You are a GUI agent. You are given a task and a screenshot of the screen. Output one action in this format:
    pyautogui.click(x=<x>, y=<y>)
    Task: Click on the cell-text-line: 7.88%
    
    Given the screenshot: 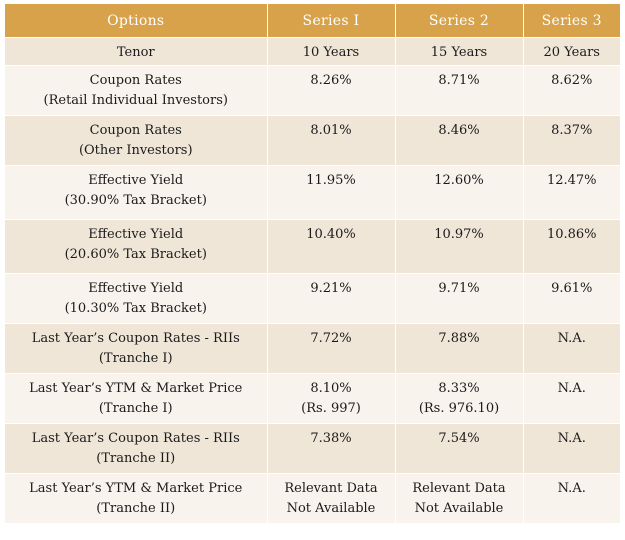 What is the action you would take?
    pyautogui.click(x=459, y=338)
    